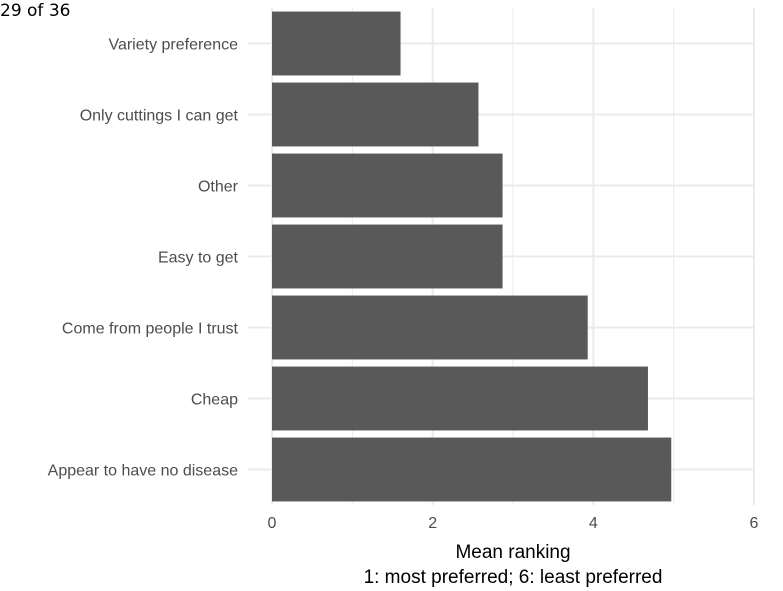  What do you see at coordinates (35, 11) in the screenshot?
I see `page-counter: 29 of 36` at bounding box center [35, 11].